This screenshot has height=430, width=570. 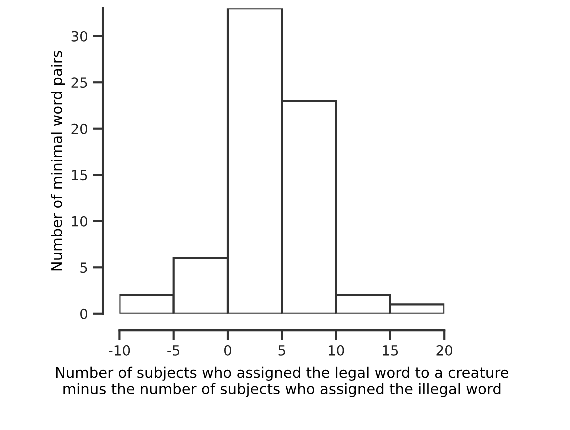 What do you see at coordinates (119, 350) in the screenshot?
I see `x-tick-label: -10` at bounding box center [119, 350].